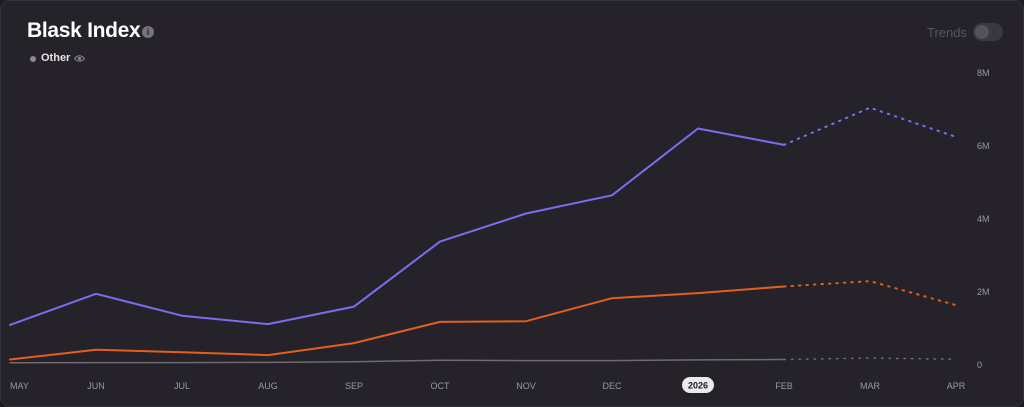 Image resolution: width=1024 pixels, height=407 pixels. What do you see at coordinates (956, 386) in the screenshot?
I see `x-tick-label: APR` at bounding box center [956, 386].